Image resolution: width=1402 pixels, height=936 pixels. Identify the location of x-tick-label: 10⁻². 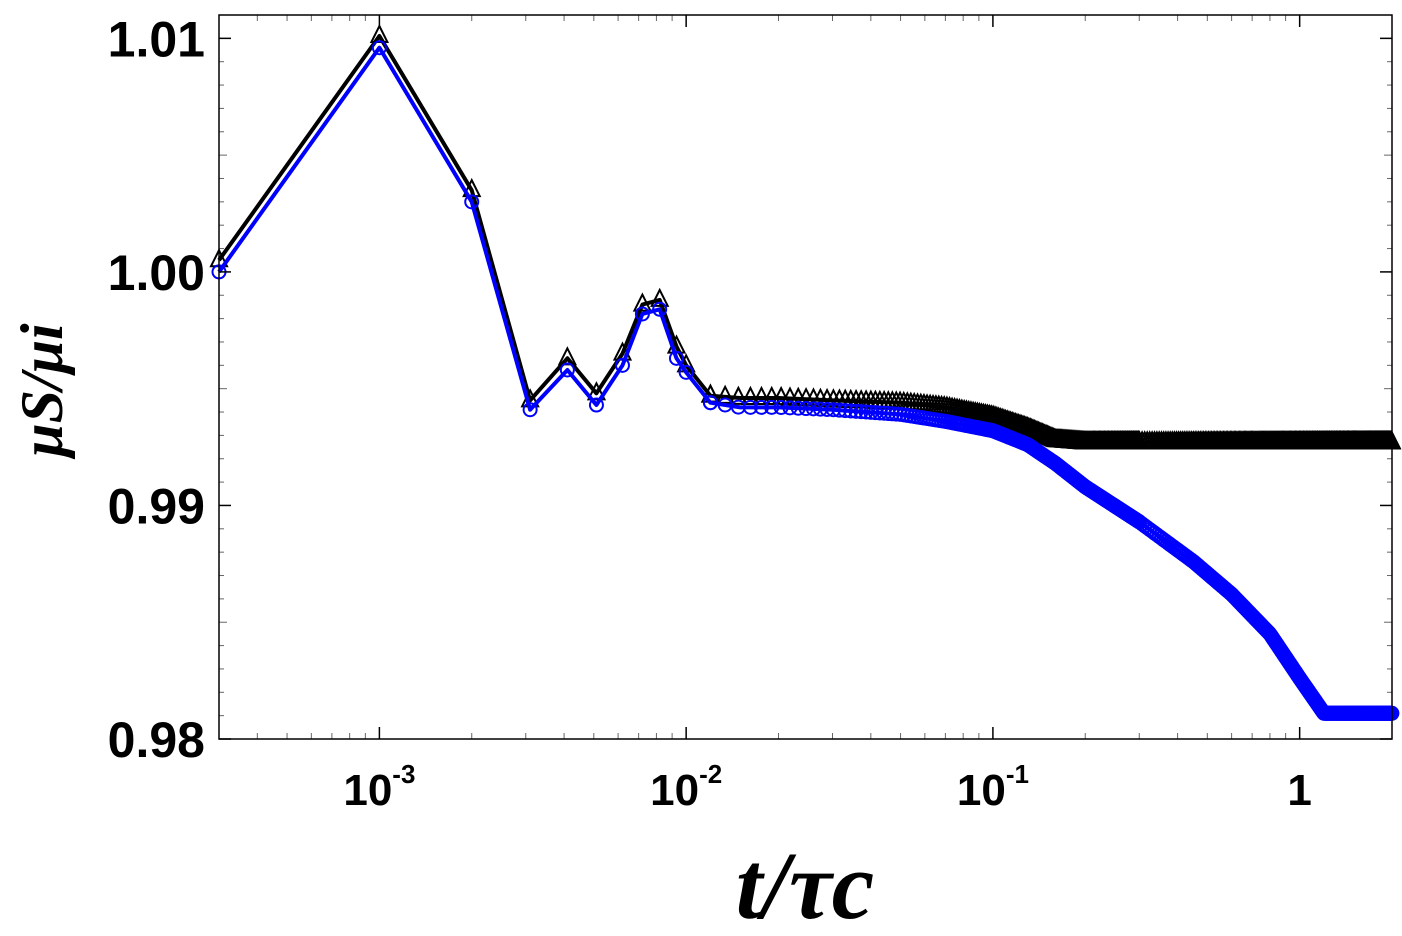
(686, 787).